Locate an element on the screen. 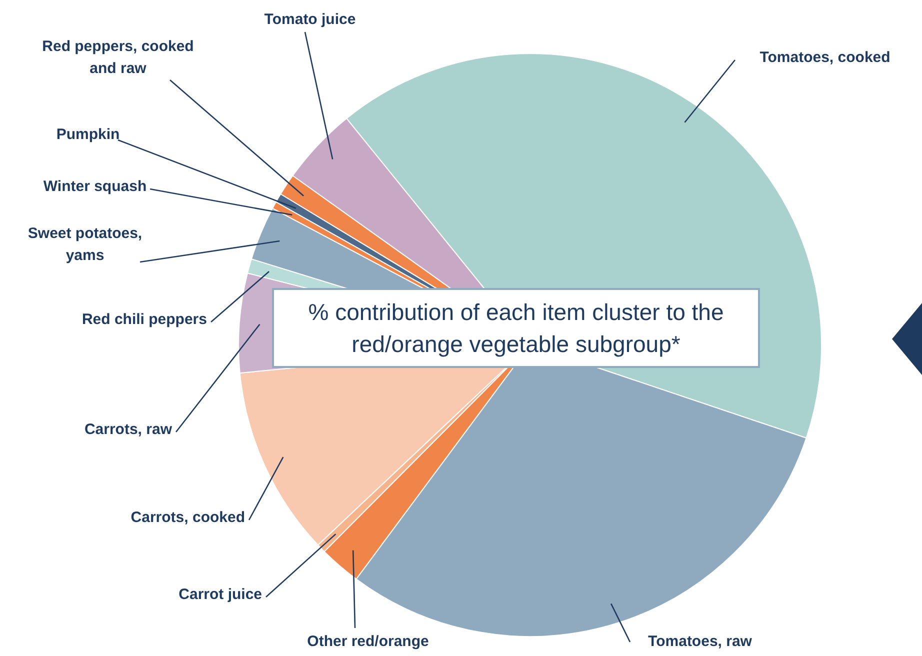 The height and width of the screenshot is (656, 922). slice-label: Red peppers, cooked and raw is located at coordinates (118, 58).